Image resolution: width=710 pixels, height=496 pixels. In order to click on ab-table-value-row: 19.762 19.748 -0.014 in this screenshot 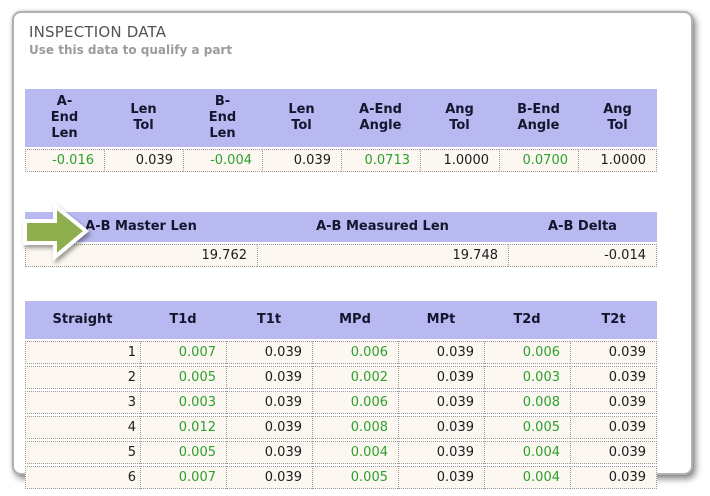, I will do `click(341, 255)`.